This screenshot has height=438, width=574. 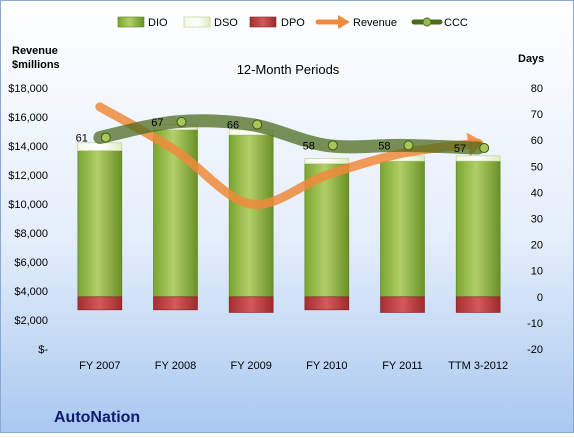 What do you see at coordinates (535, 324) in the screenshot?
I see `right-tick-label: -10` at bounding box center [535, 324].